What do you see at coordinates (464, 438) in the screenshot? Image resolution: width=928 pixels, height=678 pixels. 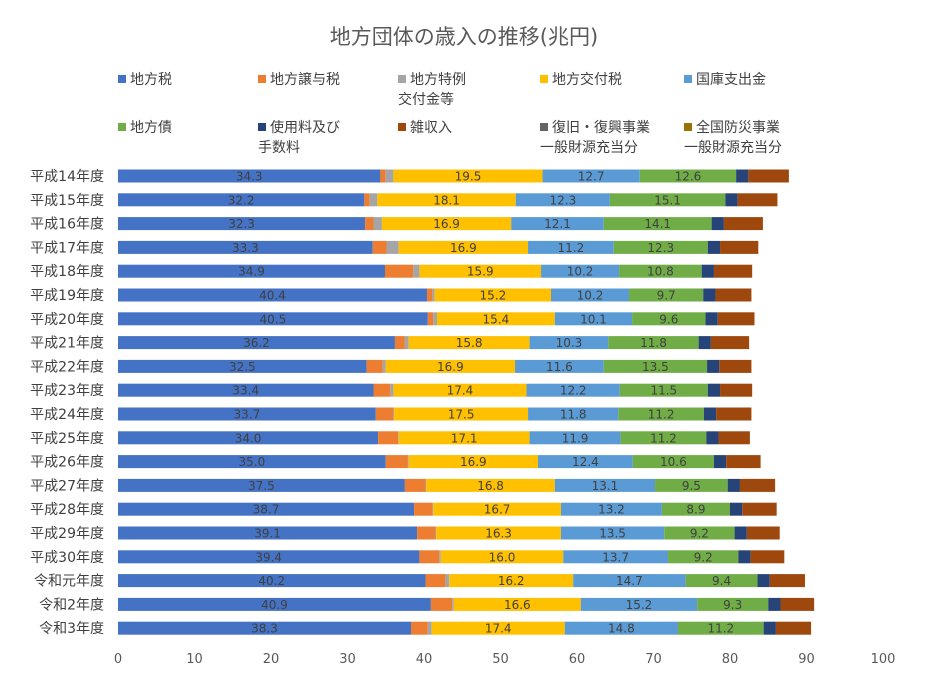 I see `data-label: 17.1` at bounding box center [464, 438].